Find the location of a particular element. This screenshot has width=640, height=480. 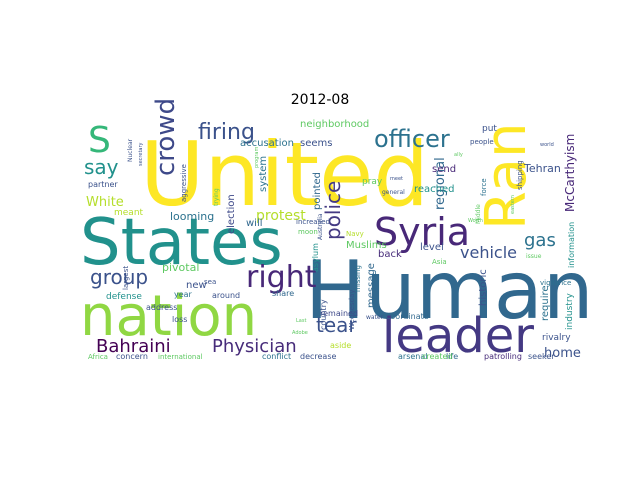

word-officer: officer is located at coordinates (412, 139).